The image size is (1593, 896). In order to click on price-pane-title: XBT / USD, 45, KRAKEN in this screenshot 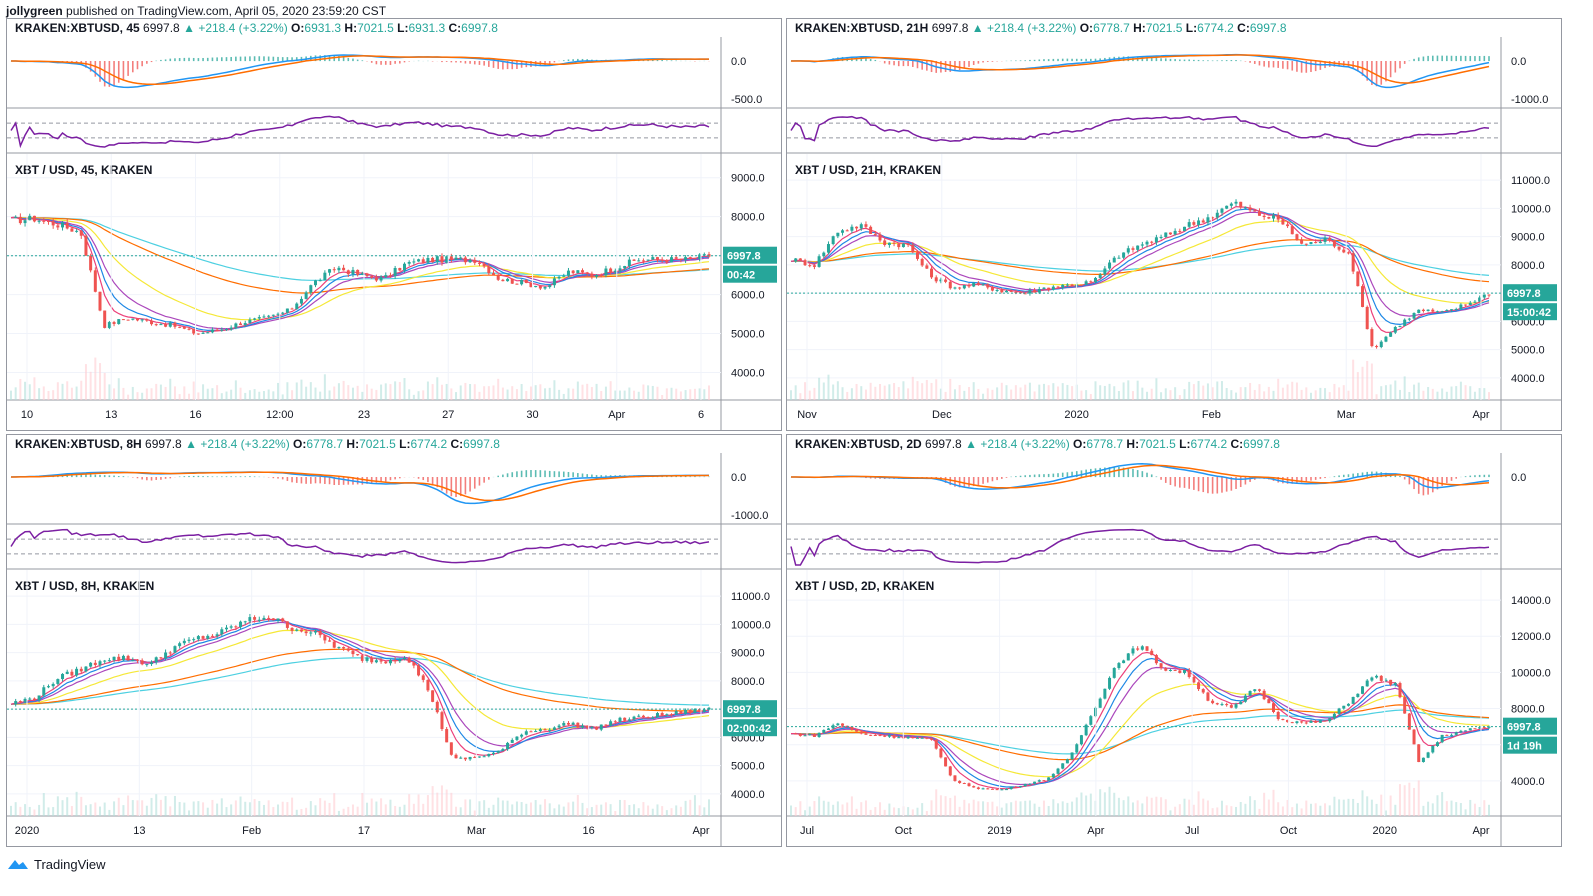, I will do `click(83, 170)`.